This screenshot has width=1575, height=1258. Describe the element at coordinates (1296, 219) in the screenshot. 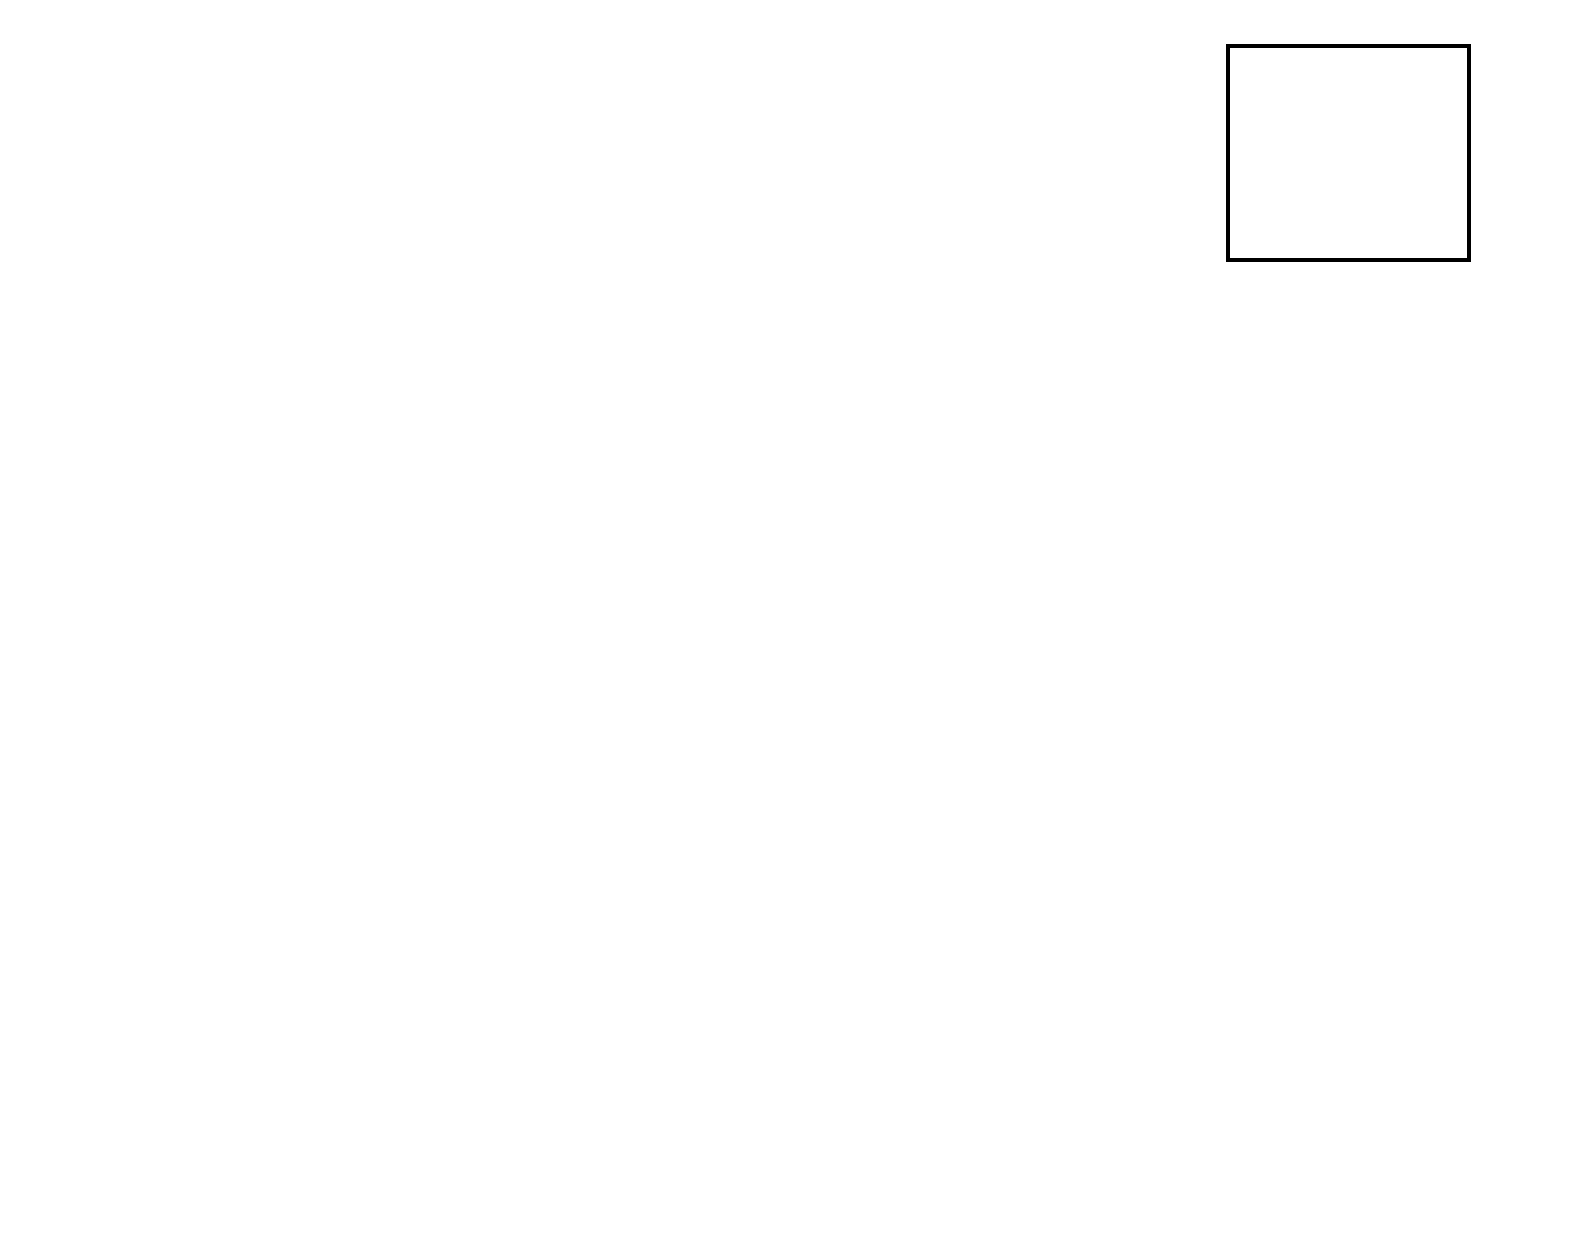

I see `legend-line-dashed` at that location.